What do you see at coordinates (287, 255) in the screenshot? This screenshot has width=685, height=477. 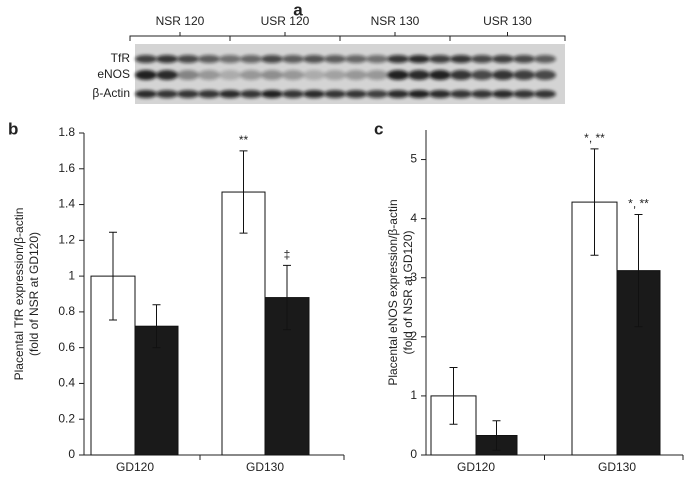 I see `significance-label: ‡` at bounding box center [287, 255].